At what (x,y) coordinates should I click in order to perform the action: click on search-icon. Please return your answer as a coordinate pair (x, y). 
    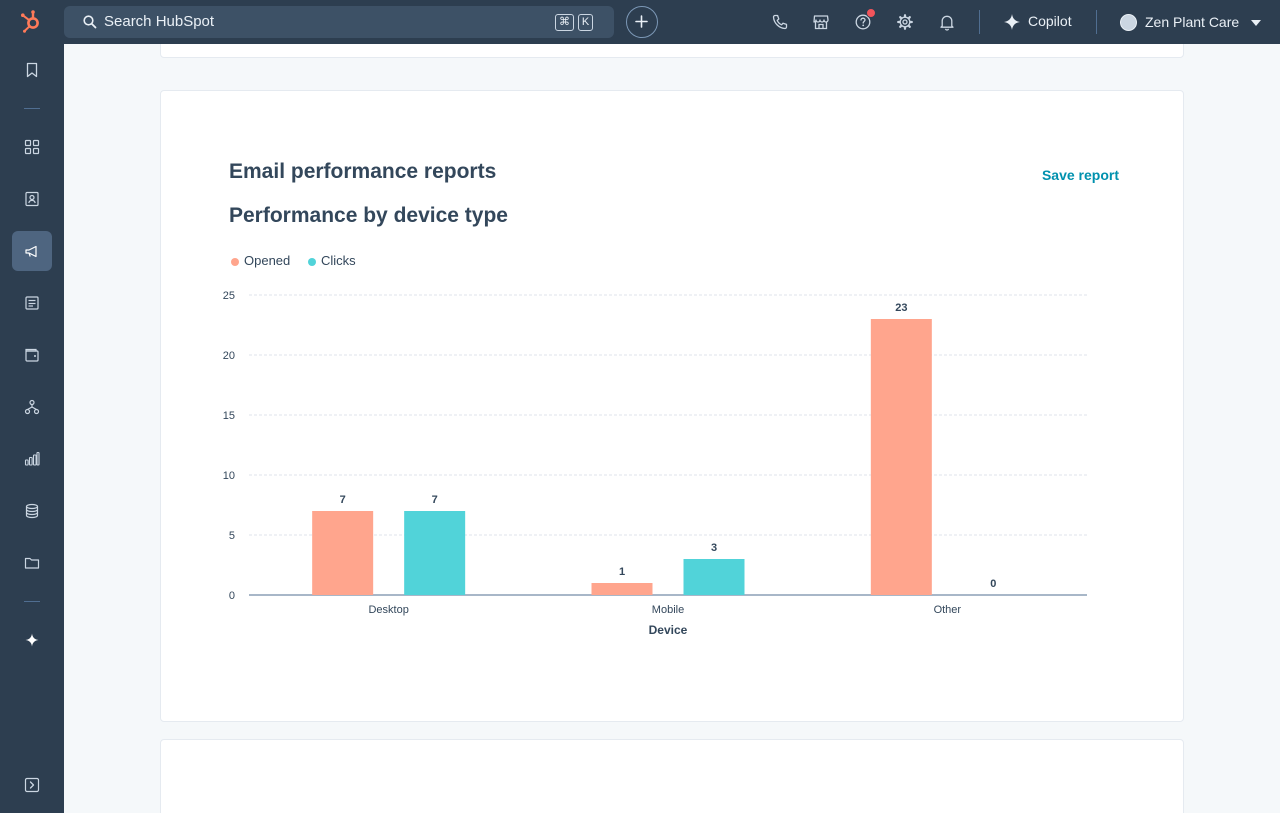
    Looking at the image, I should click on (90, 22).